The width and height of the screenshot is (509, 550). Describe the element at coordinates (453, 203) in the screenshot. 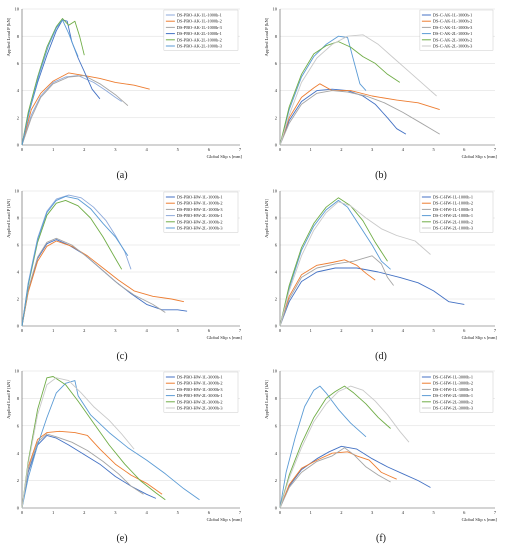

I see `legend-label: DS-C-HW-1L-1000h-2` at that location.